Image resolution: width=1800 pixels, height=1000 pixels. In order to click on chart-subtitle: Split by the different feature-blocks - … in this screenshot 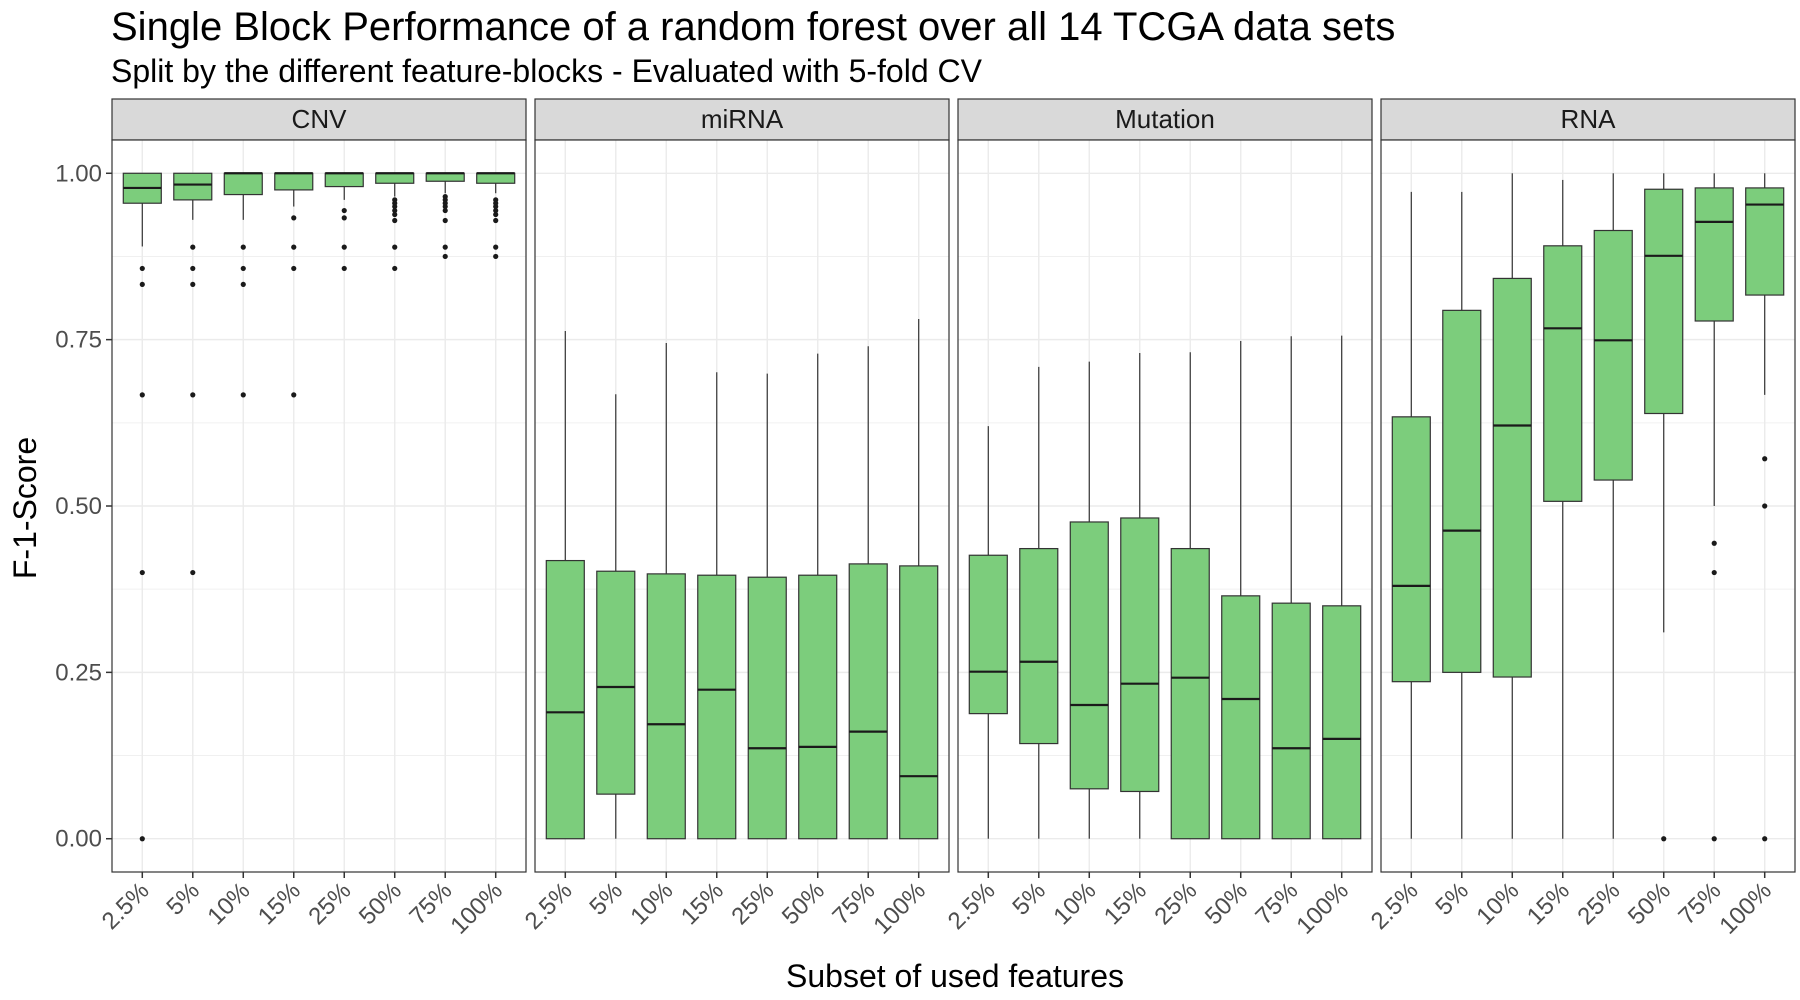, I will do `click(546, 71)`.